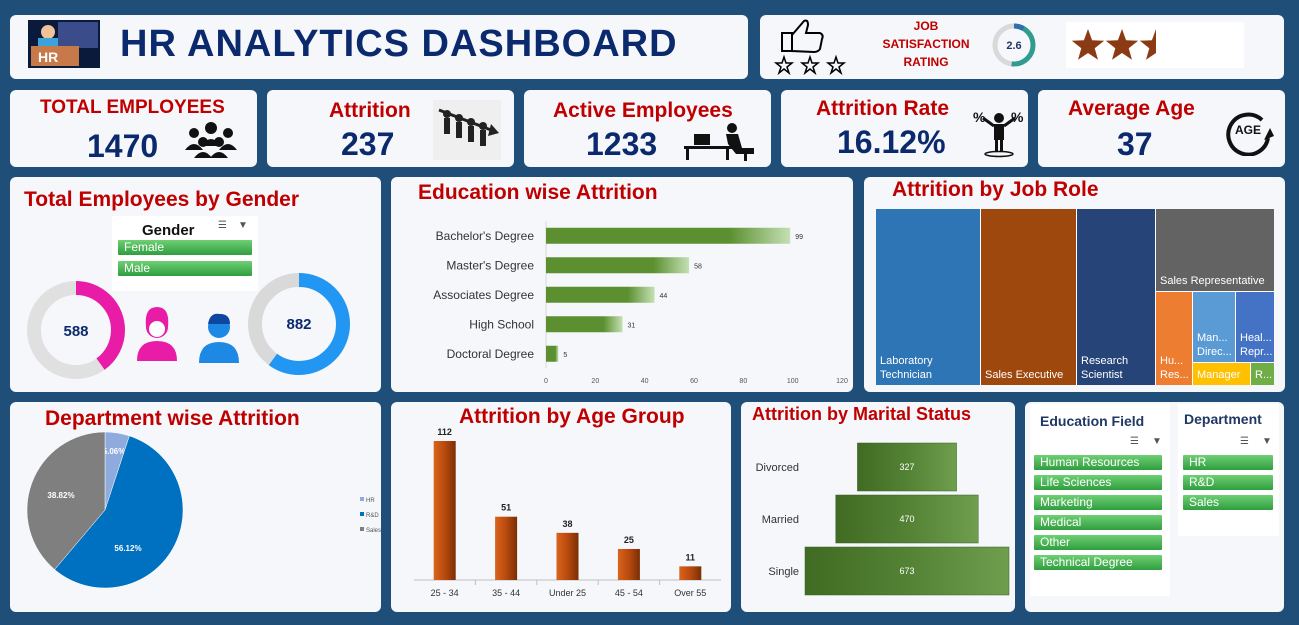  What do you see at coordinates (501, 324) in the screenshot?
I see `education-category-label: High School` at bounding box center [501, 324].